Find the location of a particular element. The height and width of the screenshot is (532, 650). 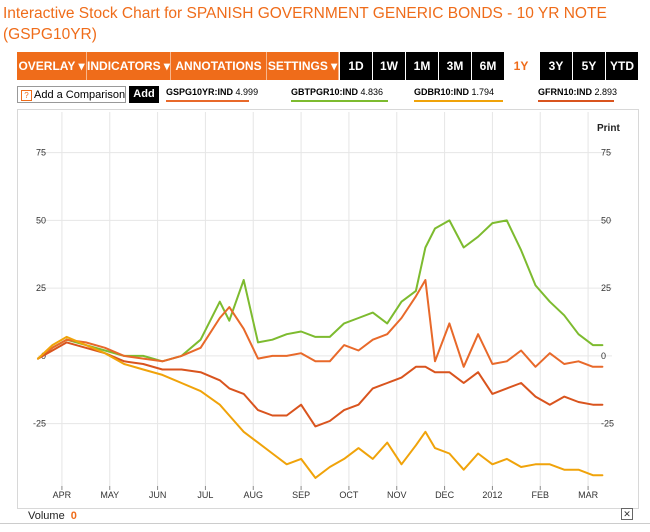

period-ytd-button: YTD is located at coordinates (622, 66).